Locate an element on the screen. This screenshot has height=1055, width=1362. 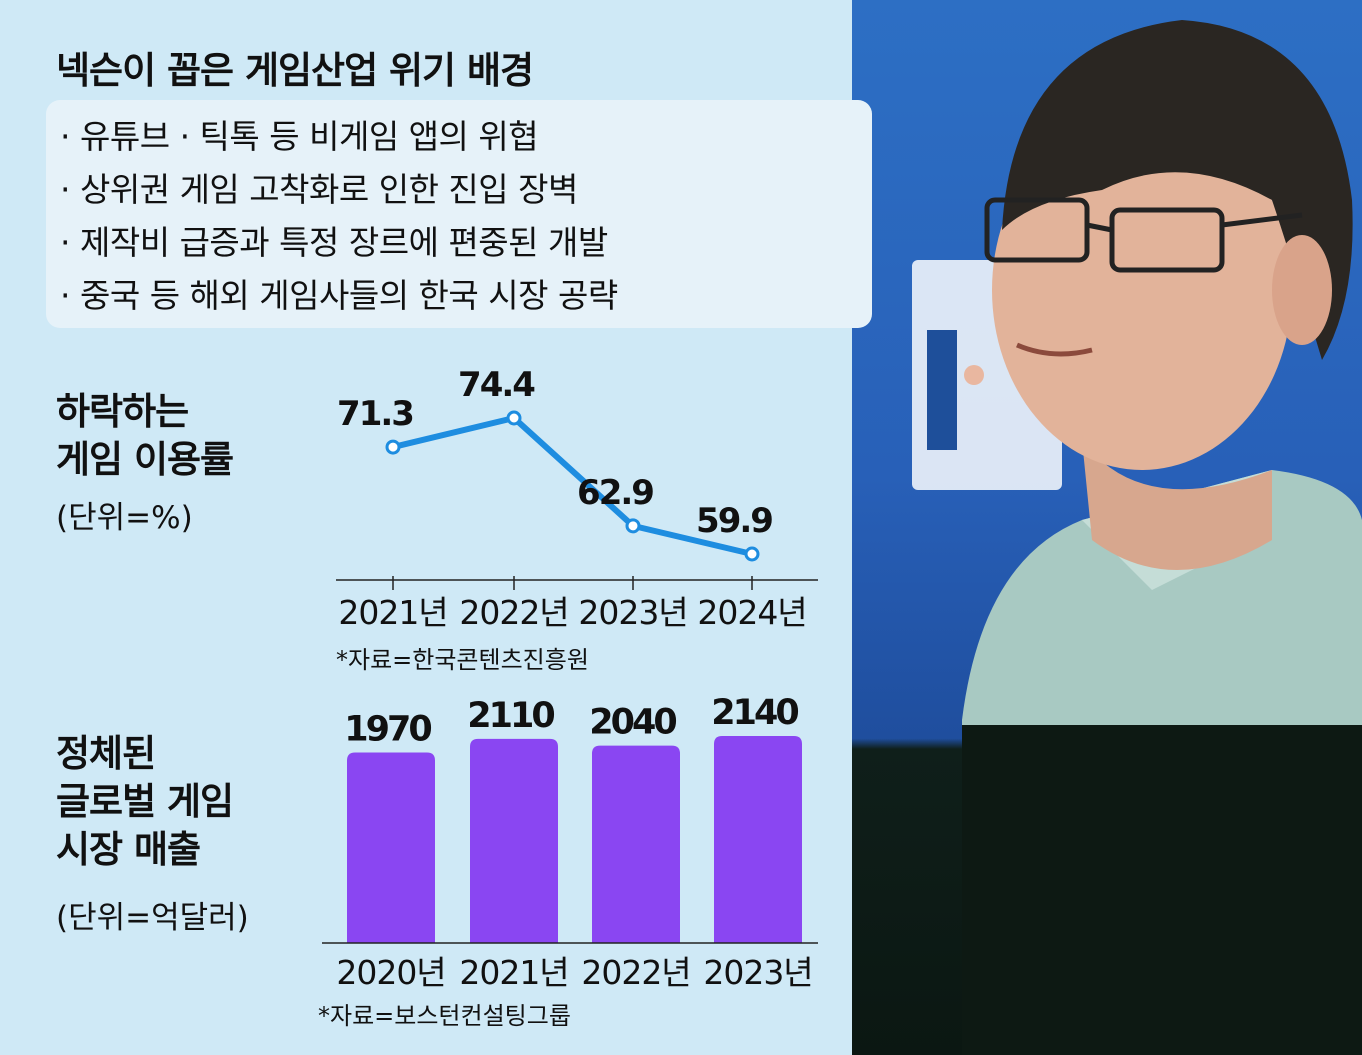
bar-chart-unit: (단위=억달러) is located at coordinates (152, 918).